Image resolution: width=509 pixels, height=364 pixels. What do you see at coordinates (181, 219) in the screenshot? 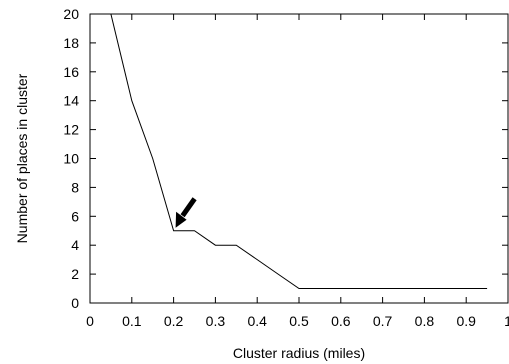
I see `arrow-head` at bounding box center [181, 219].